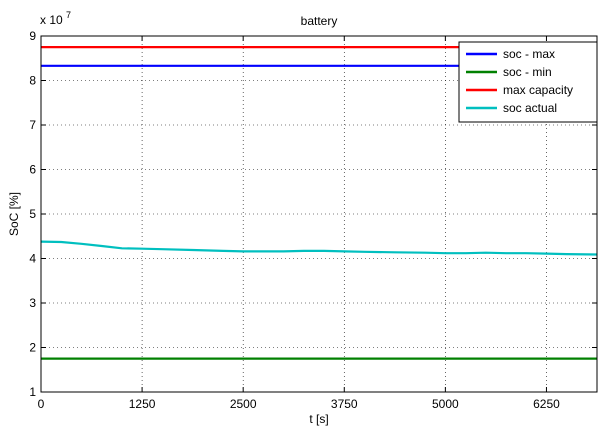 The height and width of the screenshot is (429, 598). What do you see at coordinates (32, 125) in the screenshot?
I see `y-tick-label: 7` at bounding box center [32, 125].